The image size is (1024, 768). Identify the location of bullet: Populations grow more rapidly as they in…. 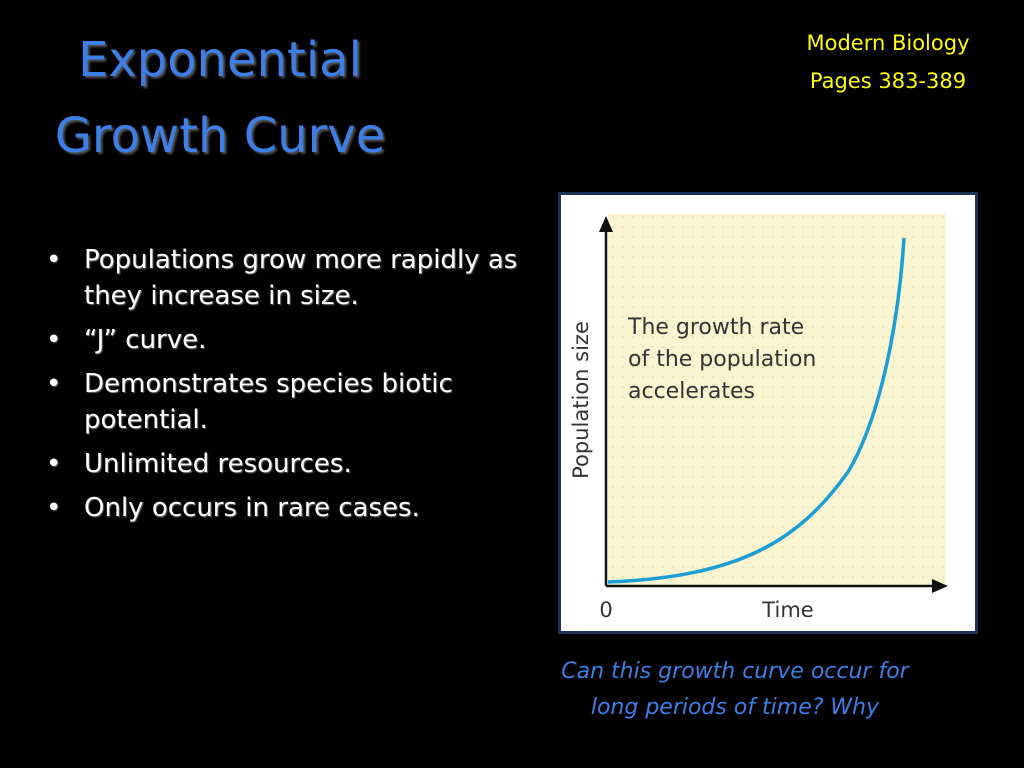
(285, 278).